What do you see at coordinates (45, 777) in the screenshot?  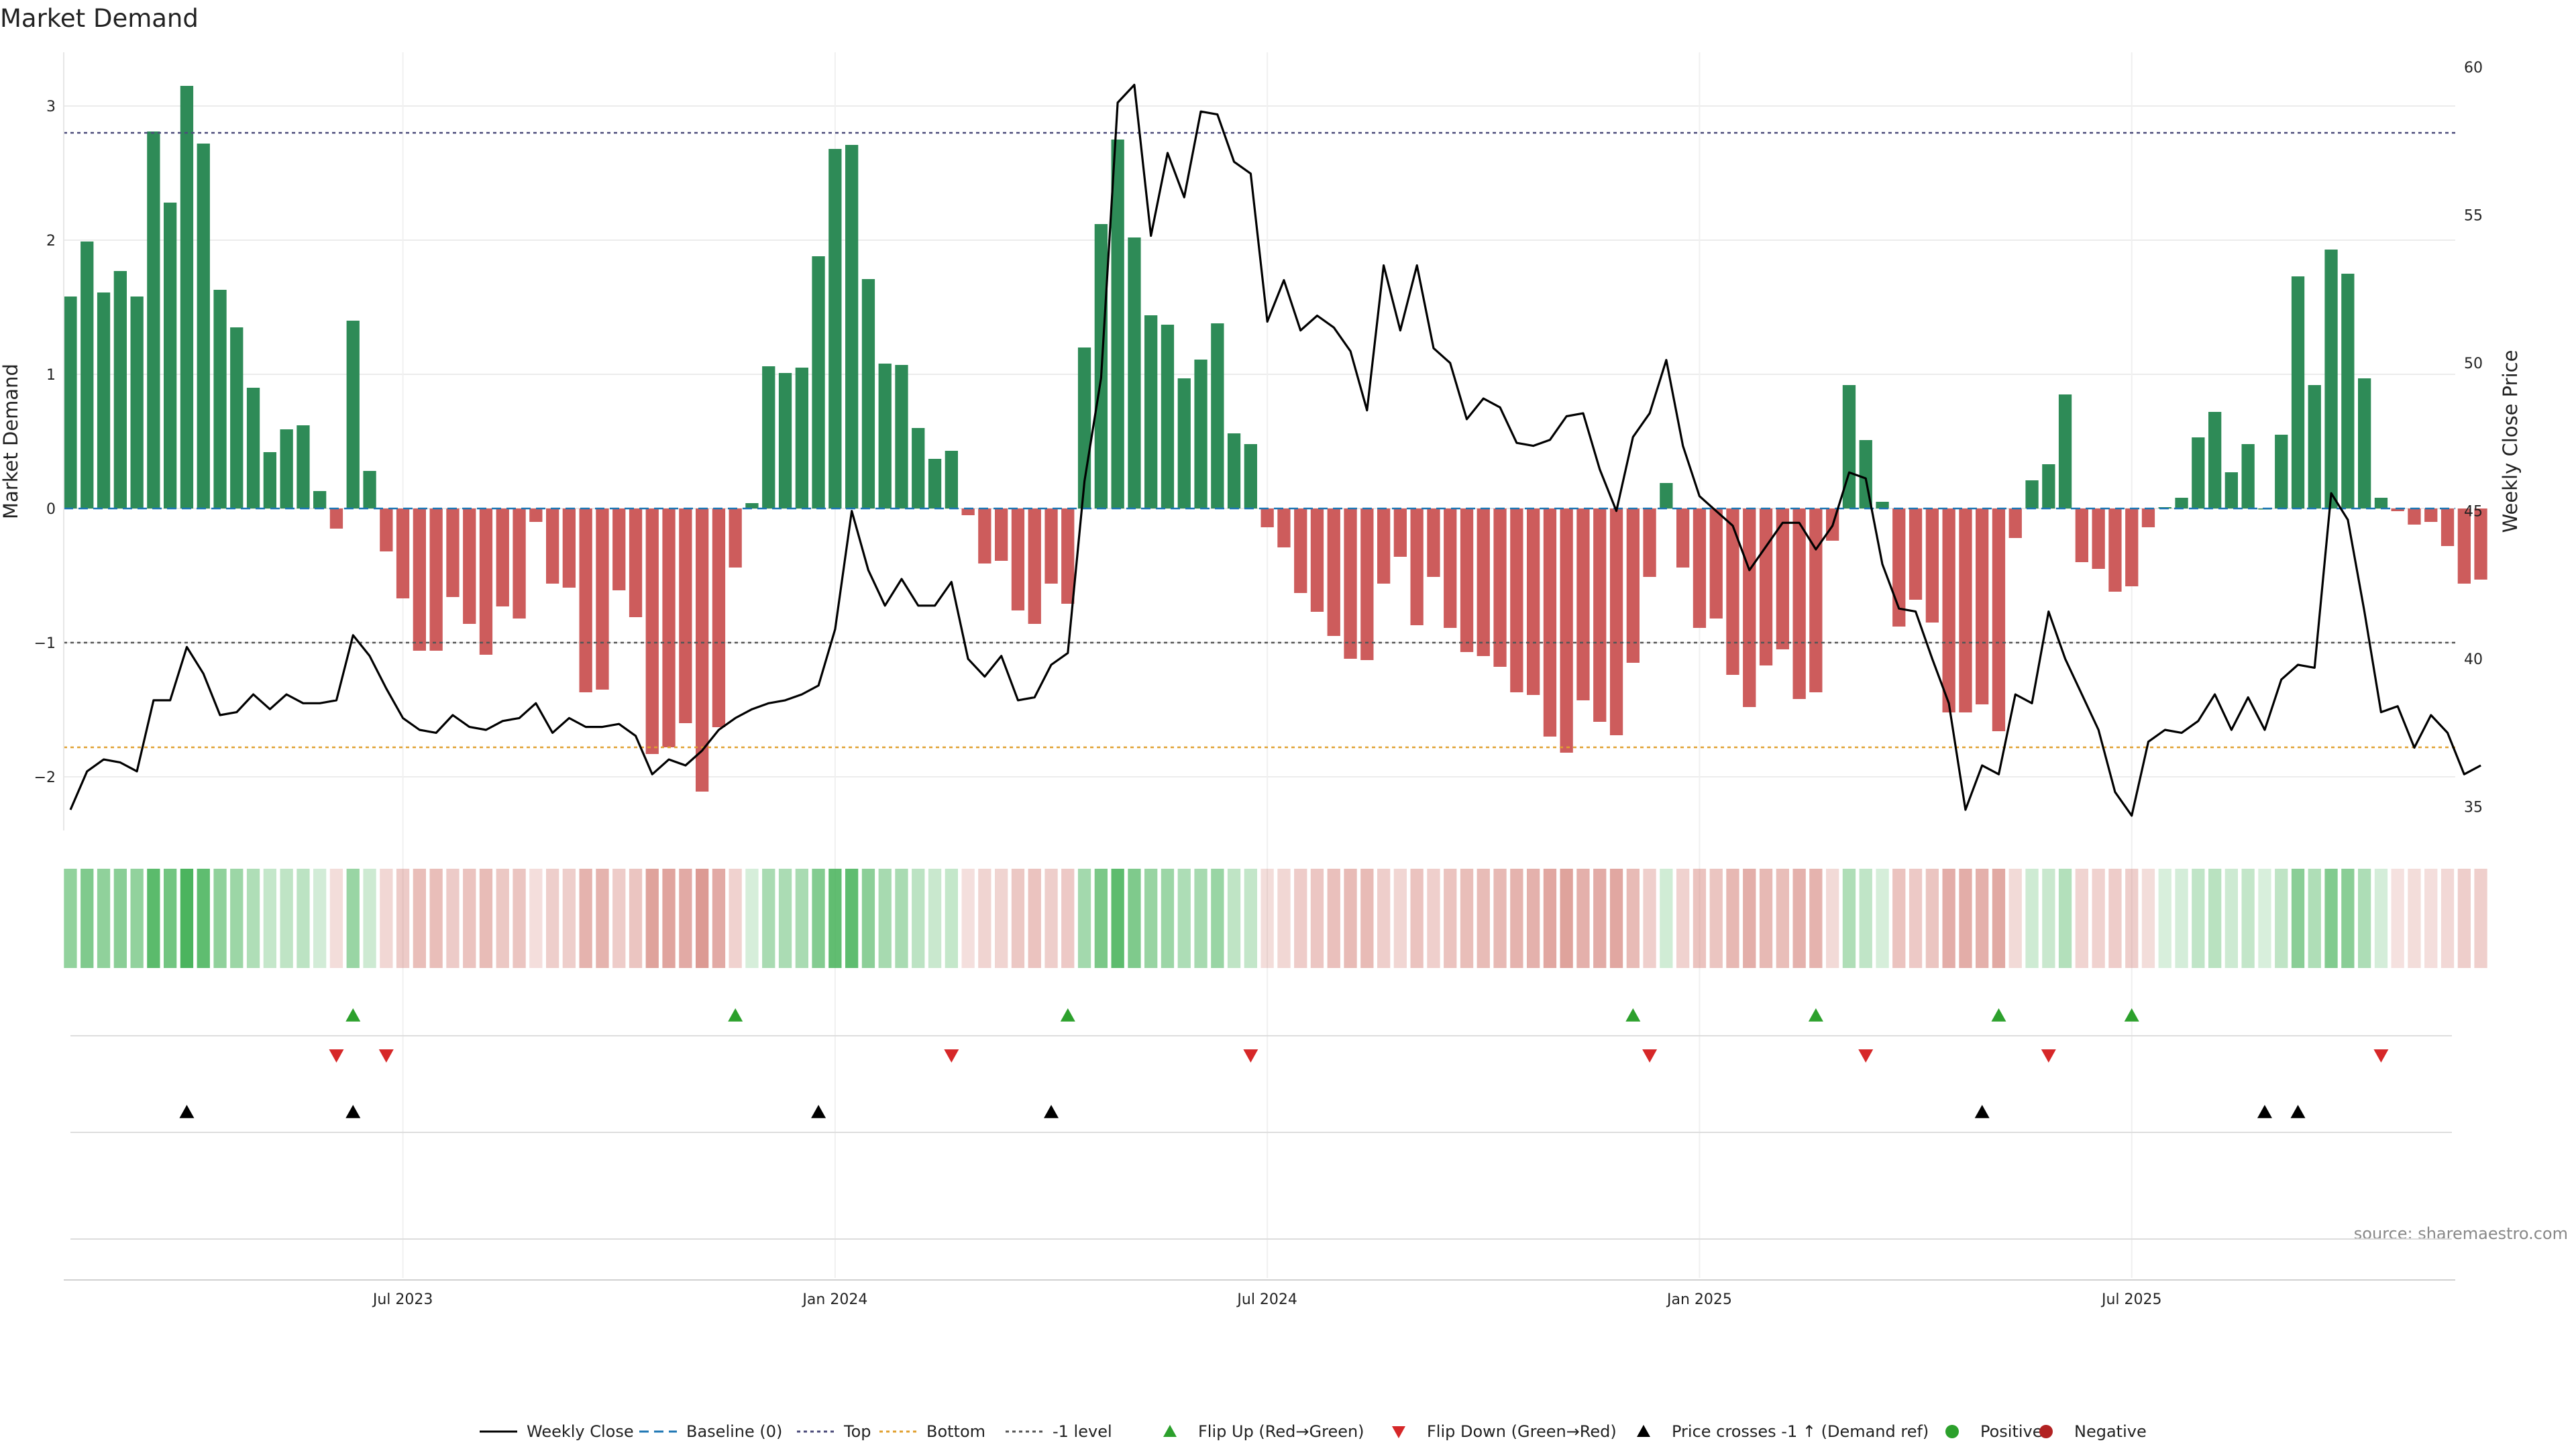 I see `left-tick-label: −2` at bounding box center [45, 777].